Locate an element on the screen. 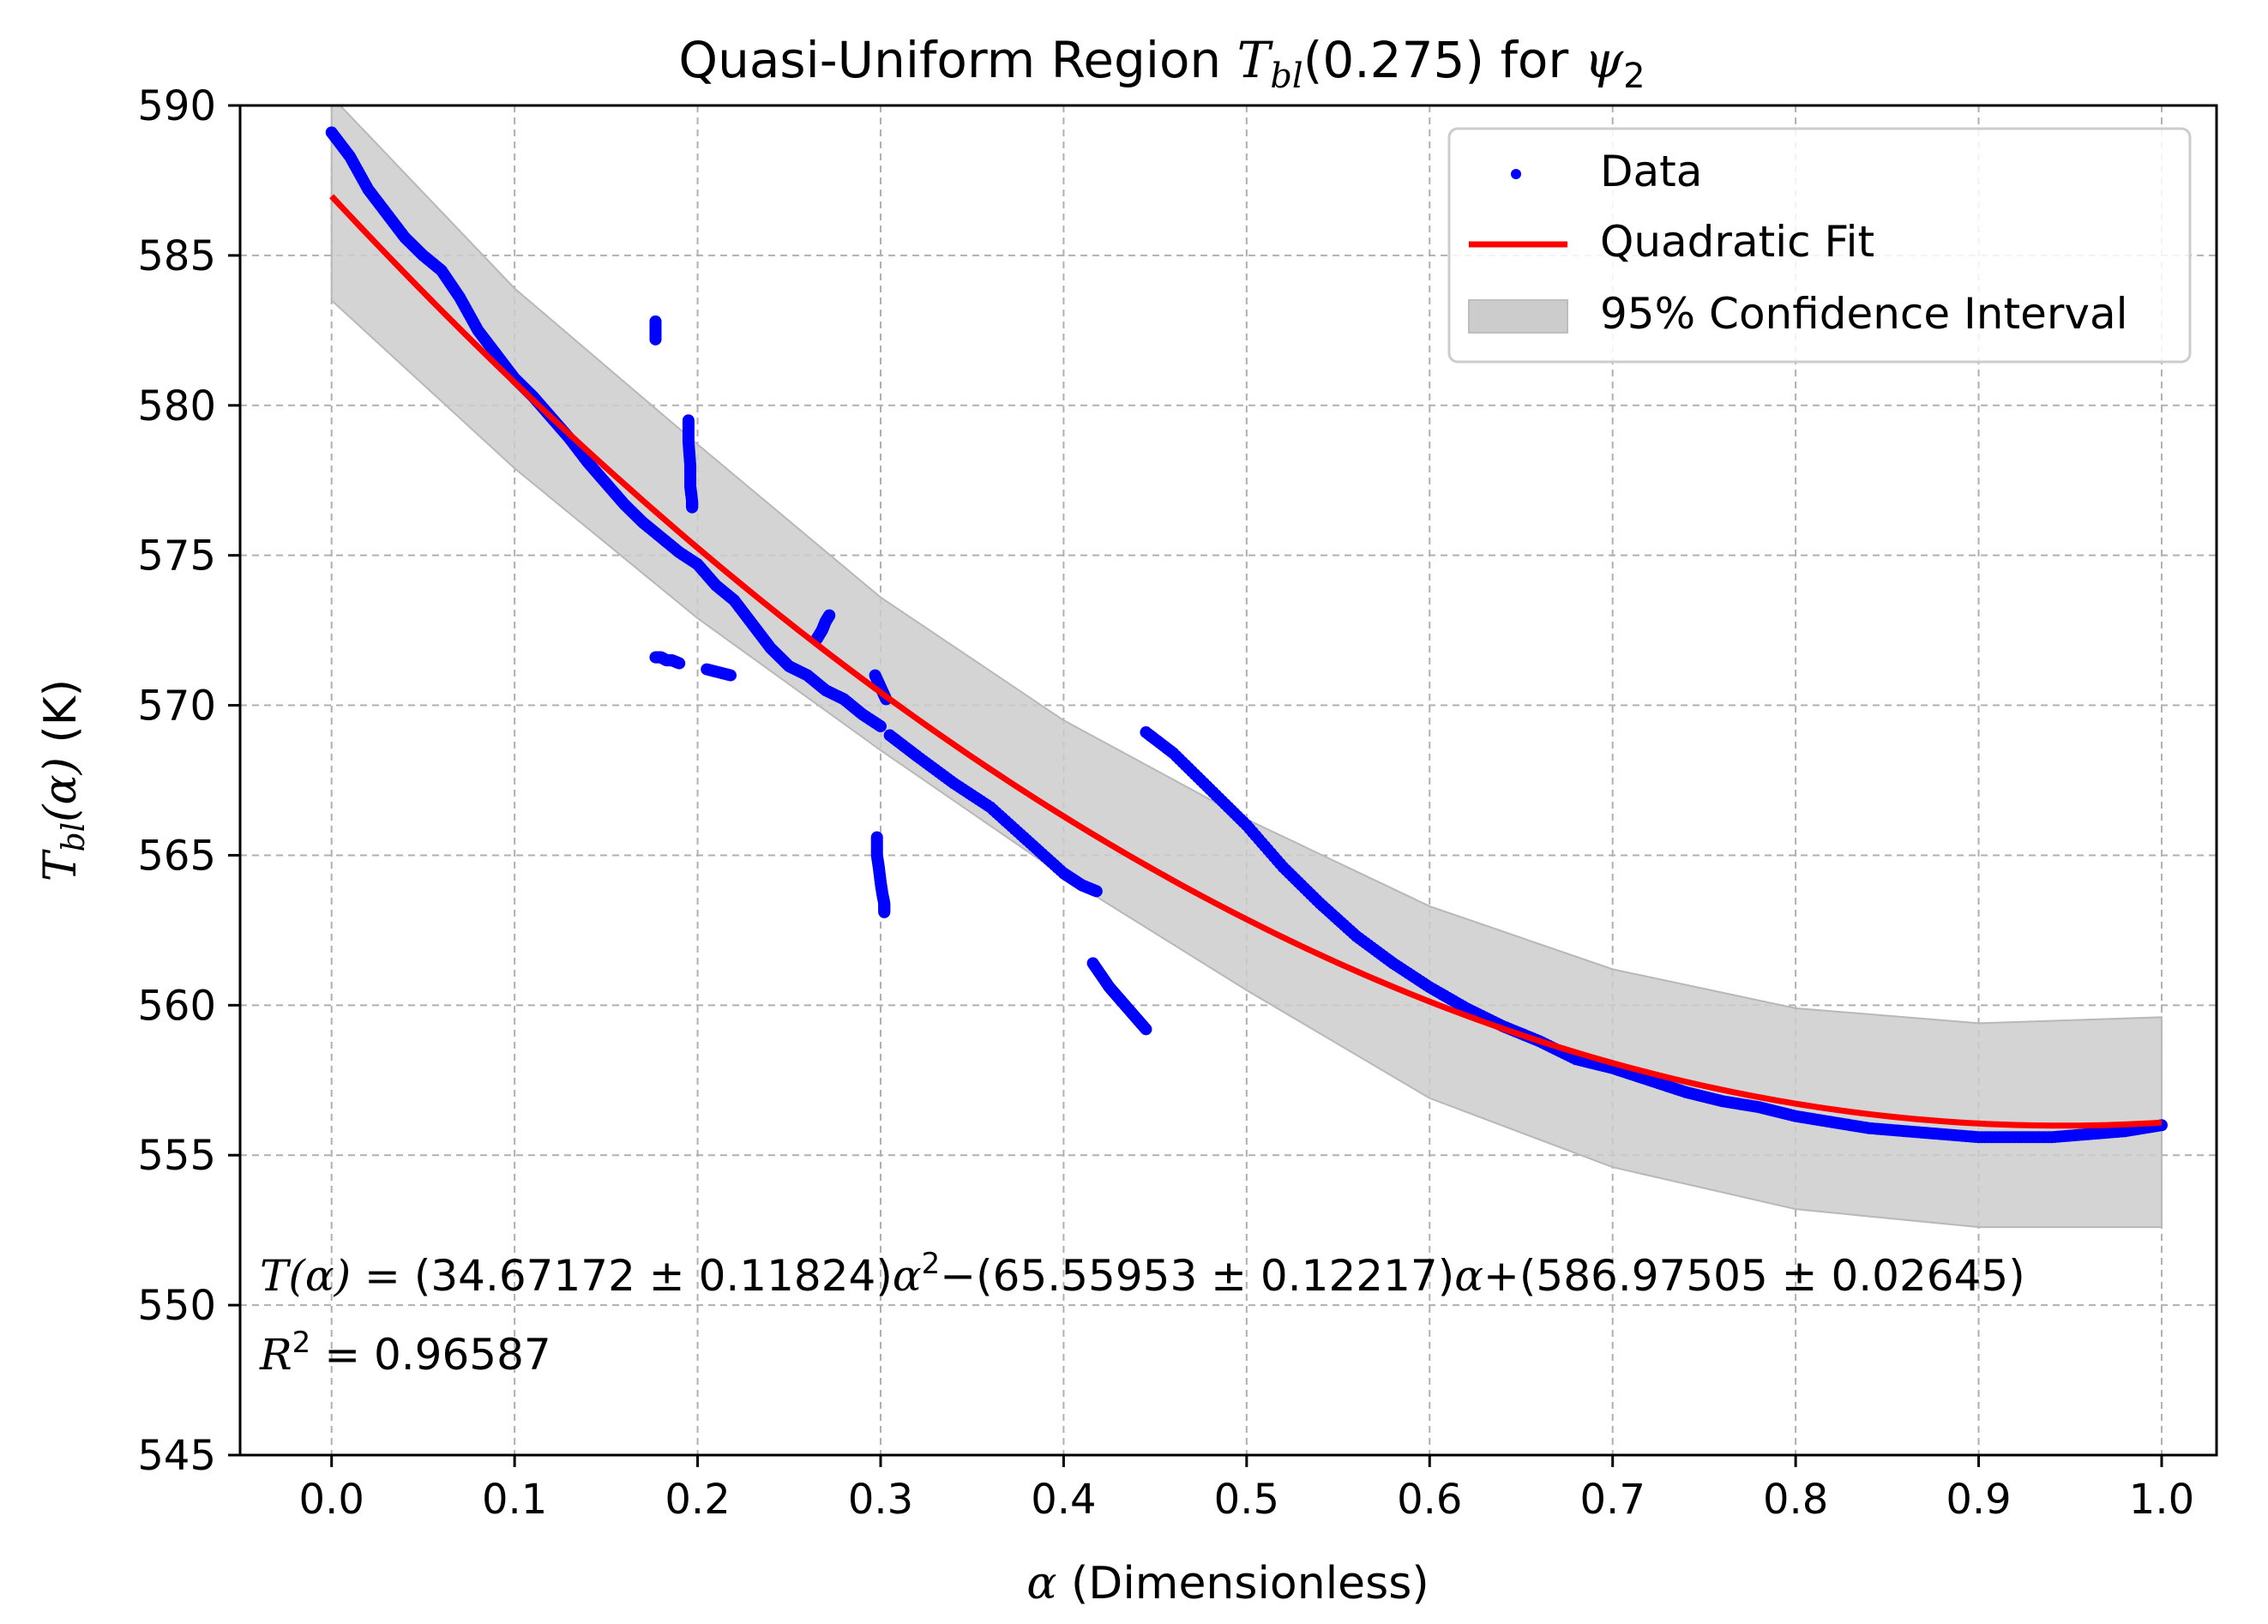 This screenshot has width=2268, height=1624. y-tick-label: 590 is located at coordinates (176, 106).